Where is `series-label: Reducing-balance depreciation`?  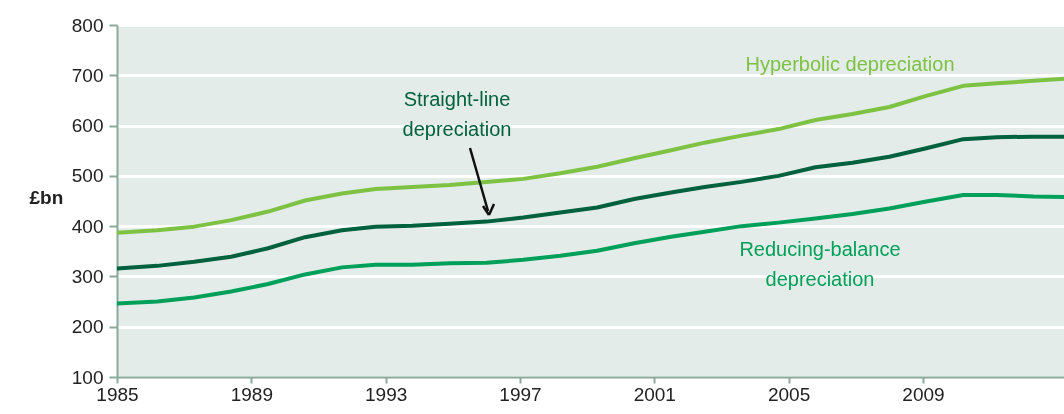
series-label: Reducing-balance depreciation is located at coordinates (820, 264).